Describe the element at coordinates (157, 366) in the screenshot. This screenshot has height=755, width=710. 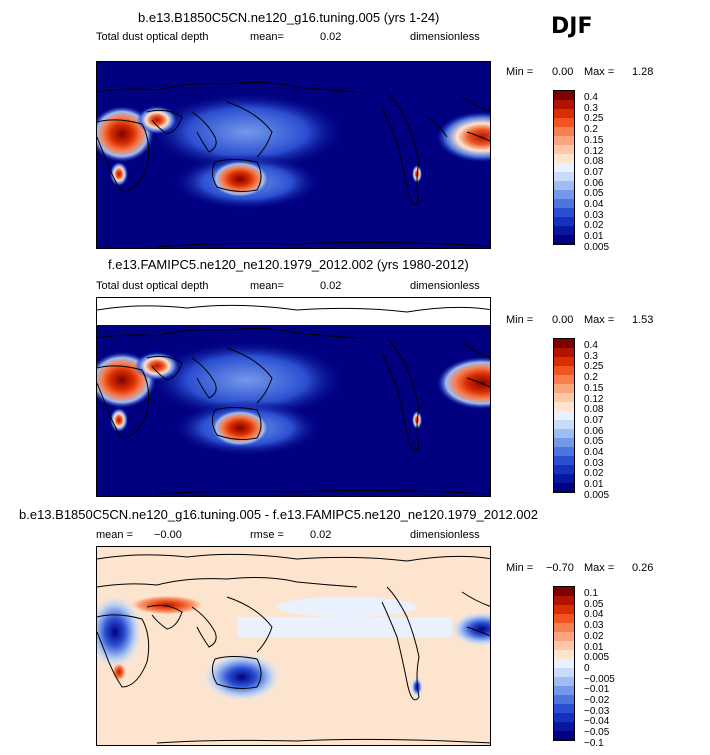
I see `panel-2-hotspot-arabia` at that location.